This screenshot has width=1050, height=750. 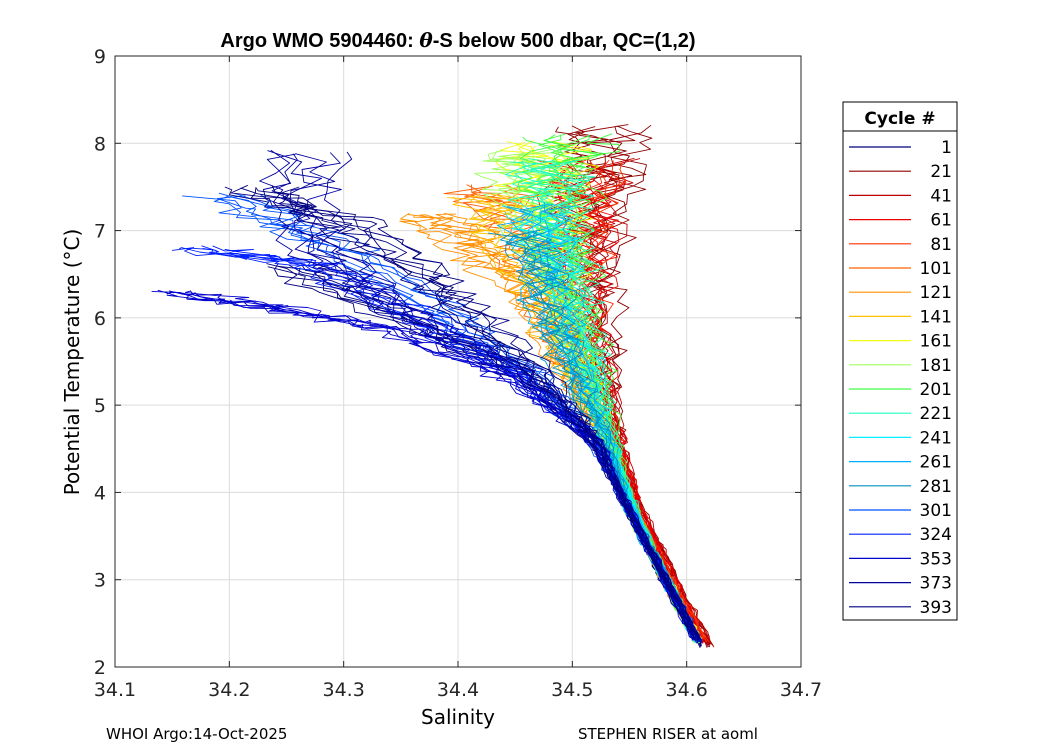 I want to click on legend-label: 241, so click(x=936, y=438).